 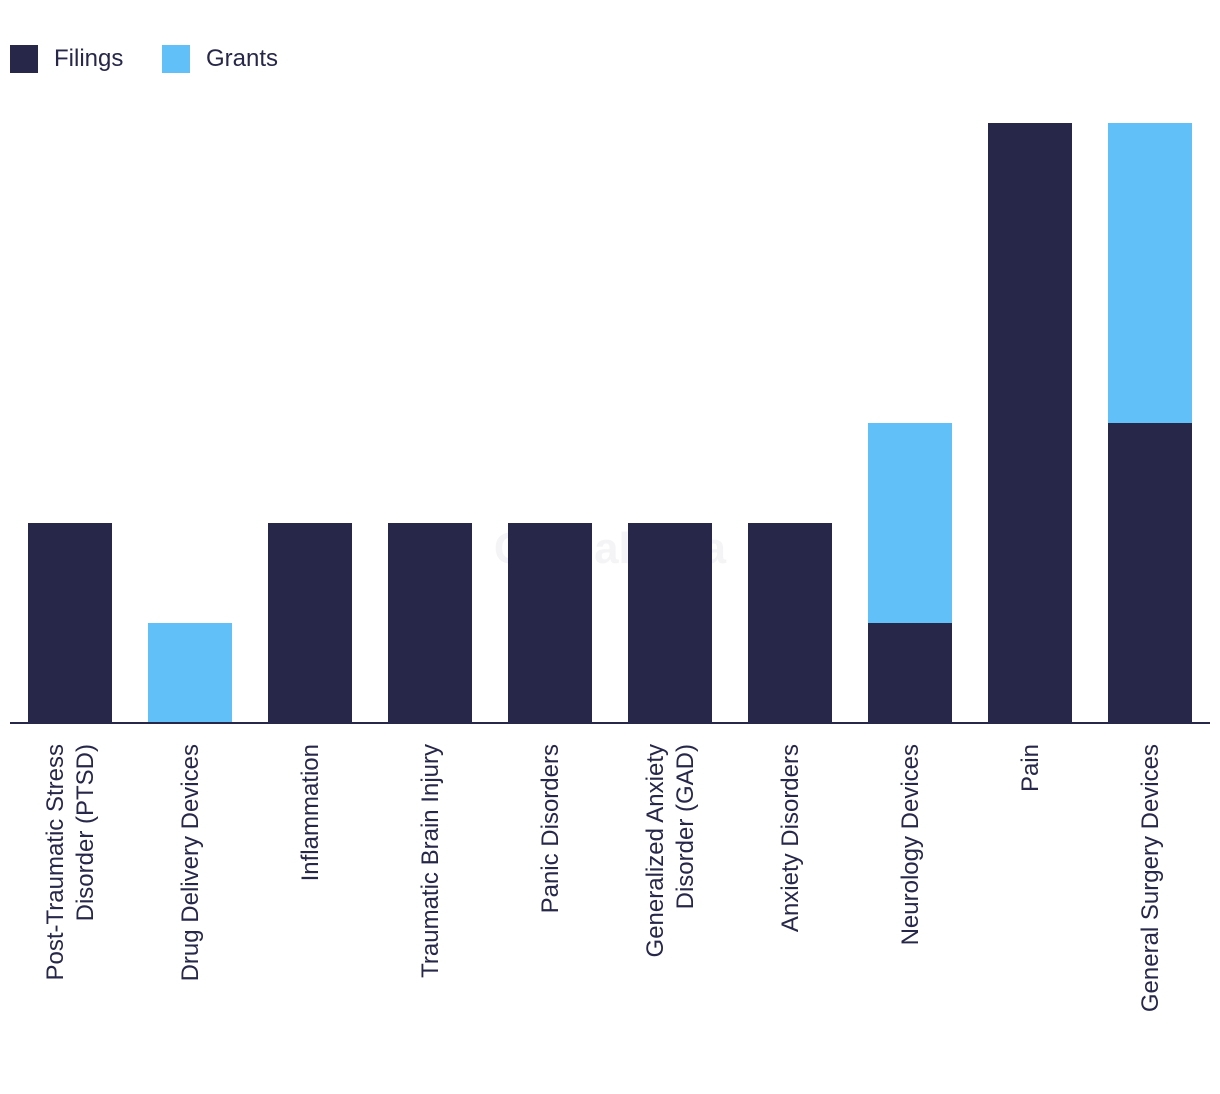 What do you see at coordinates (24, 59) in the screenshot?
I see `legend-swatch-filings` at bounding box center [24, 59].